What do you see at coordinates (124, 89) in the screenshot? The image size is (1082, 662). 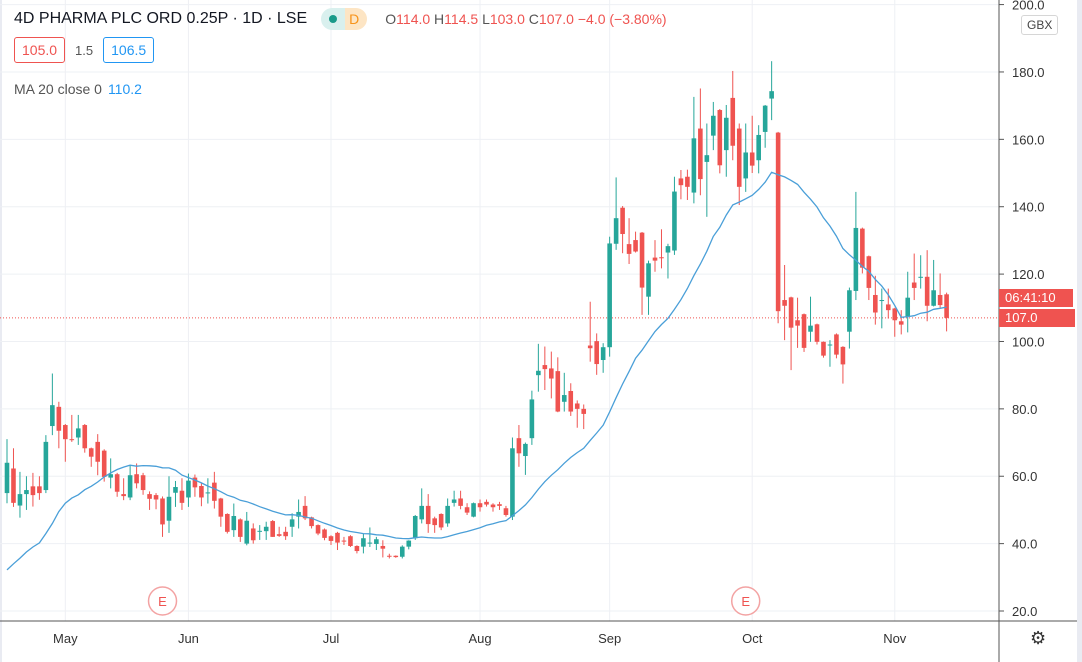 I see `ma-indicator-value: 110.2` at bounding box center [124, 89].